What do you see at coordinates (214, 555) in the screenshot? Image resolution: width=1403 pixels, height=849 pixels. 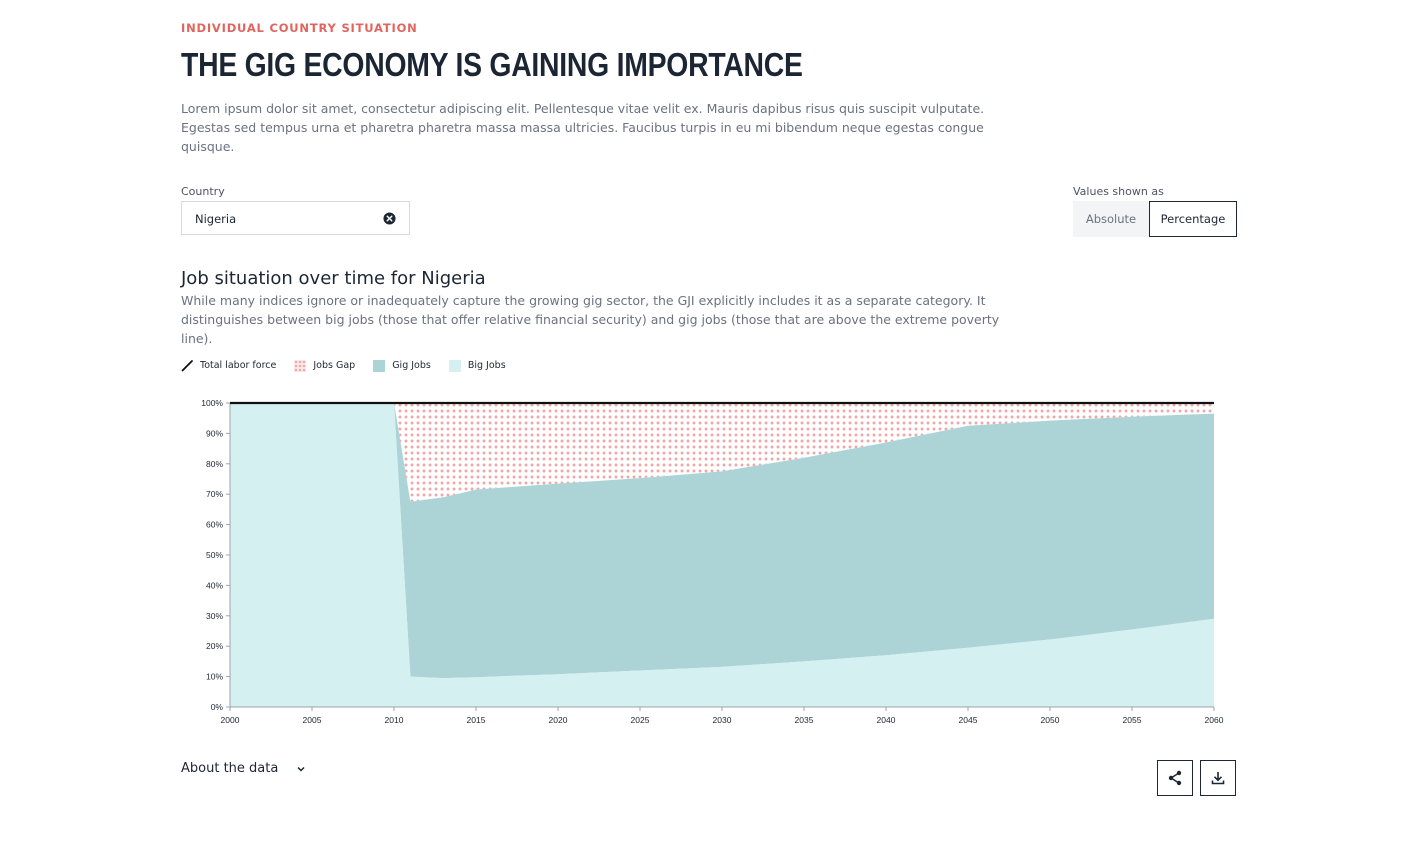 I see `y-tick-label: 50%` at bounding box center [214, 555].